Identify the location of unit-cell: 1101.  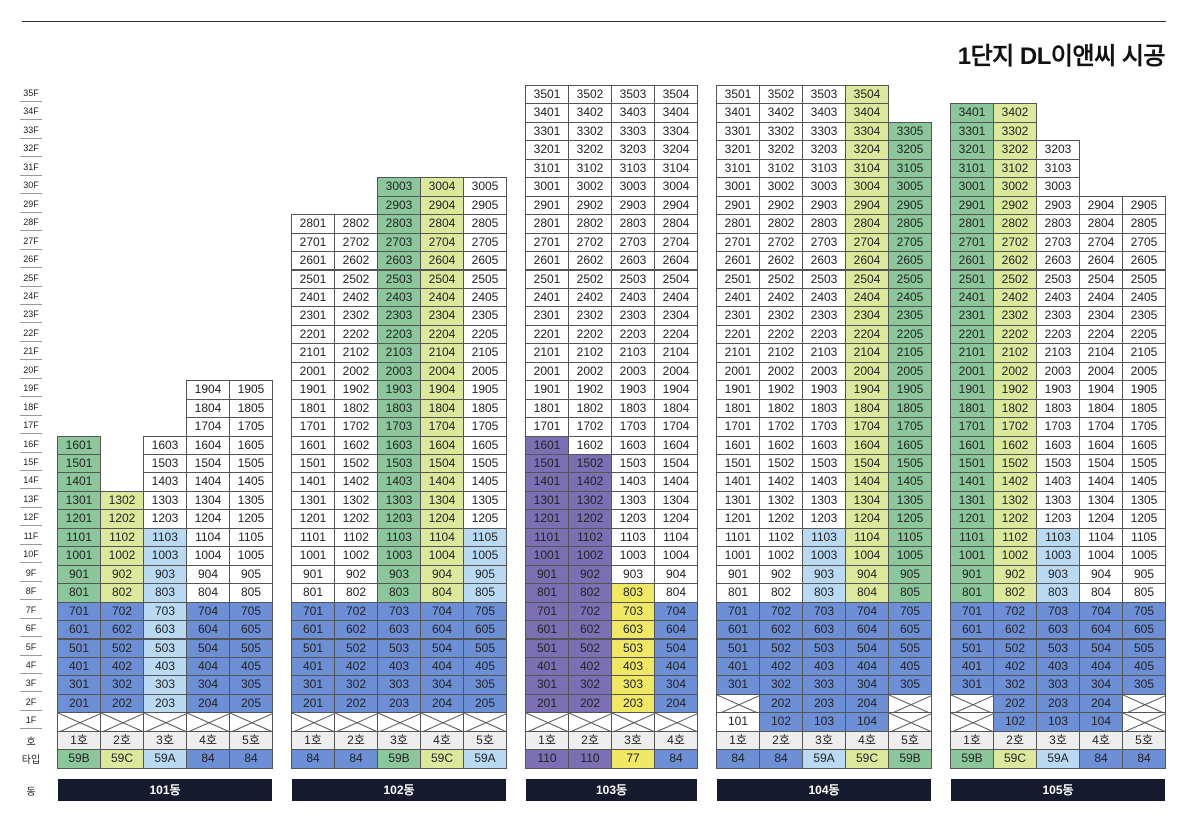
(79, 537).